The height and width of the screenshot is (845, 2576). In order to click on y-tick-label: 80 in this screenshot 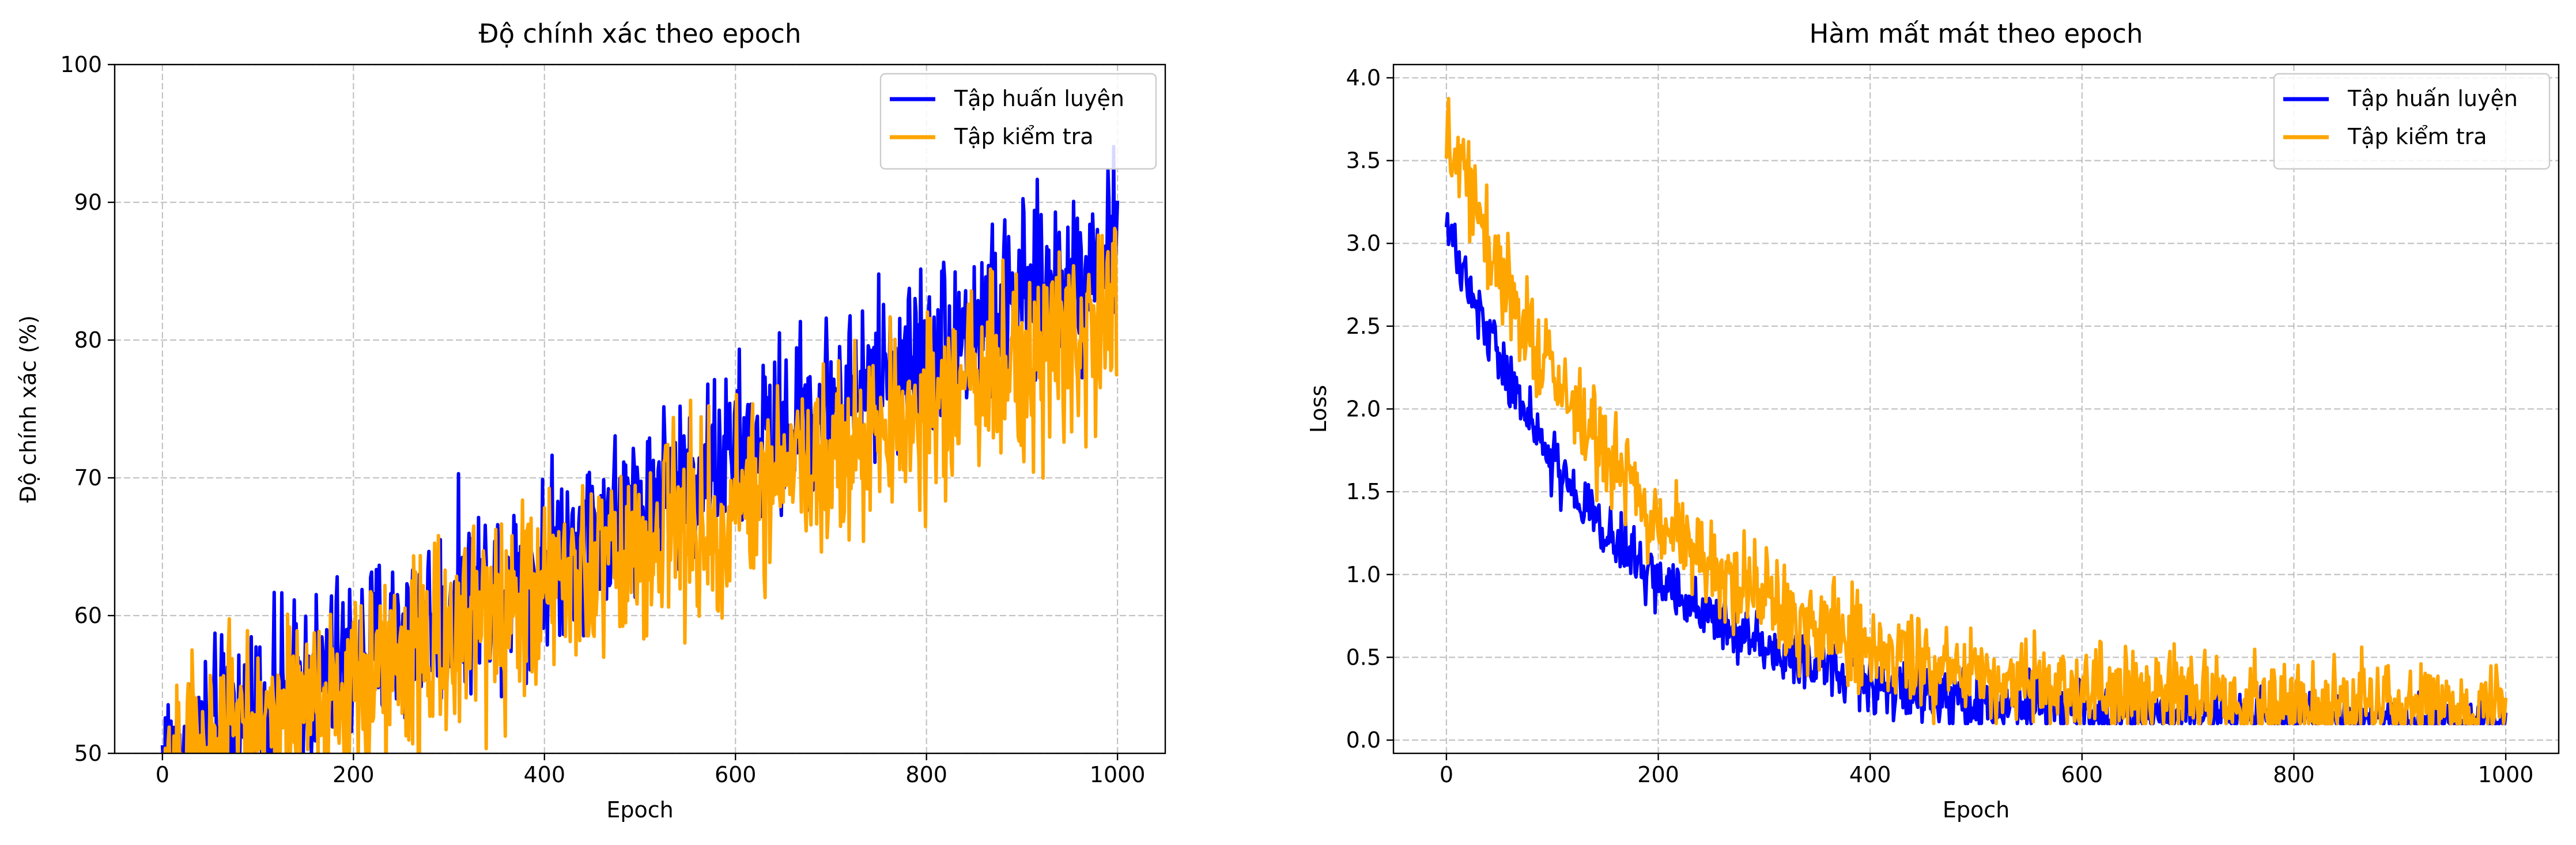, I will do `click(88, 340)`.